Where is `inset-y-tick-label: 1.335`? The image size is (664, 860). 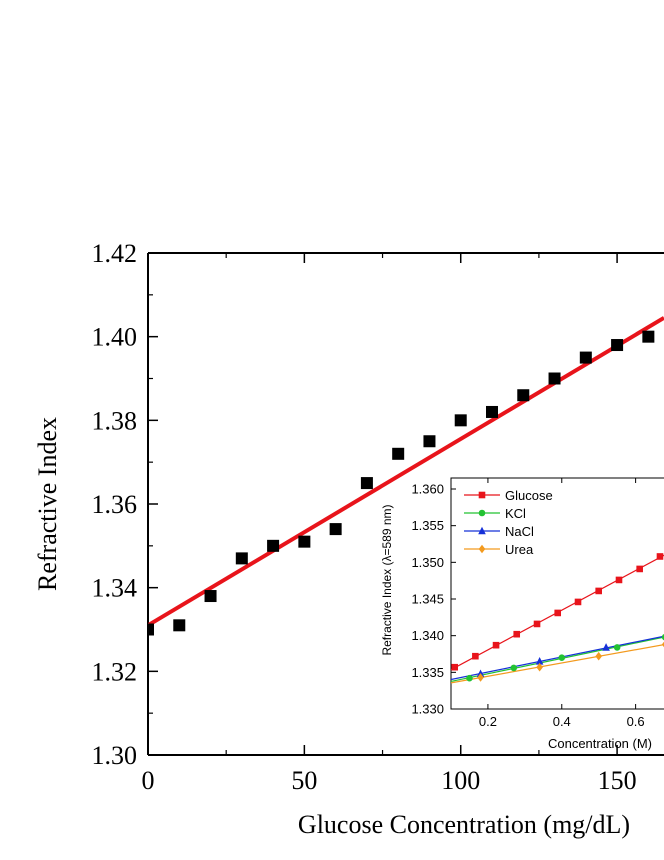 inset-y-tick-label: 1.335 is located at coordinates (427, 672).